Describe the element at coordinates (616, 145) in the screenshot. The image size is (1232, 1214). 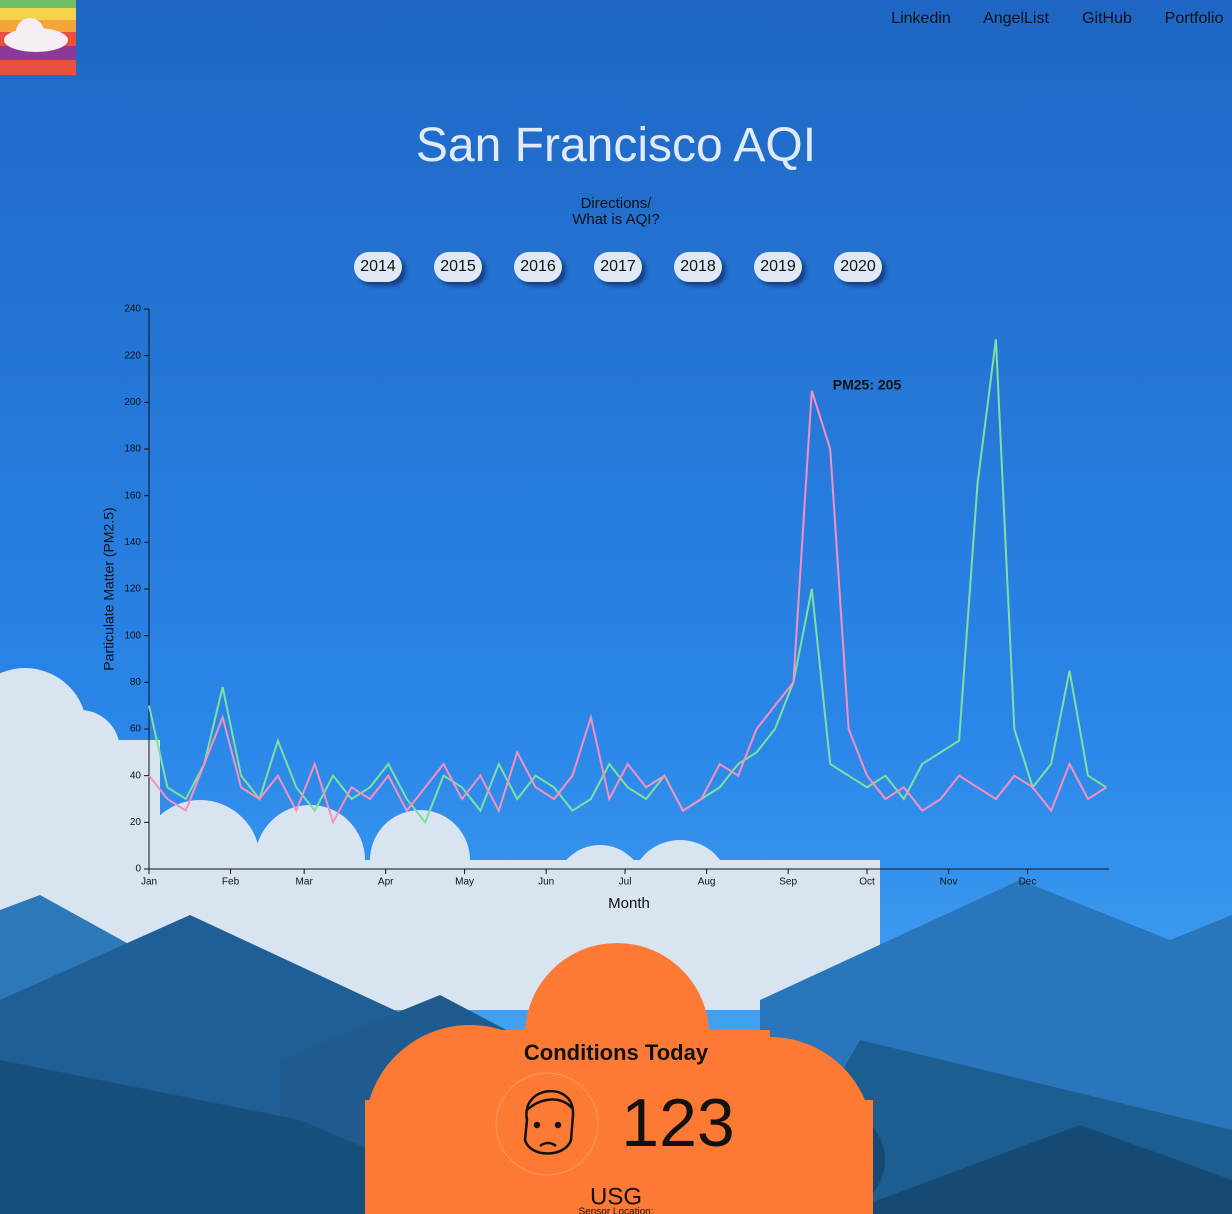
I see `page-title: San Francisco AQI` at that location.